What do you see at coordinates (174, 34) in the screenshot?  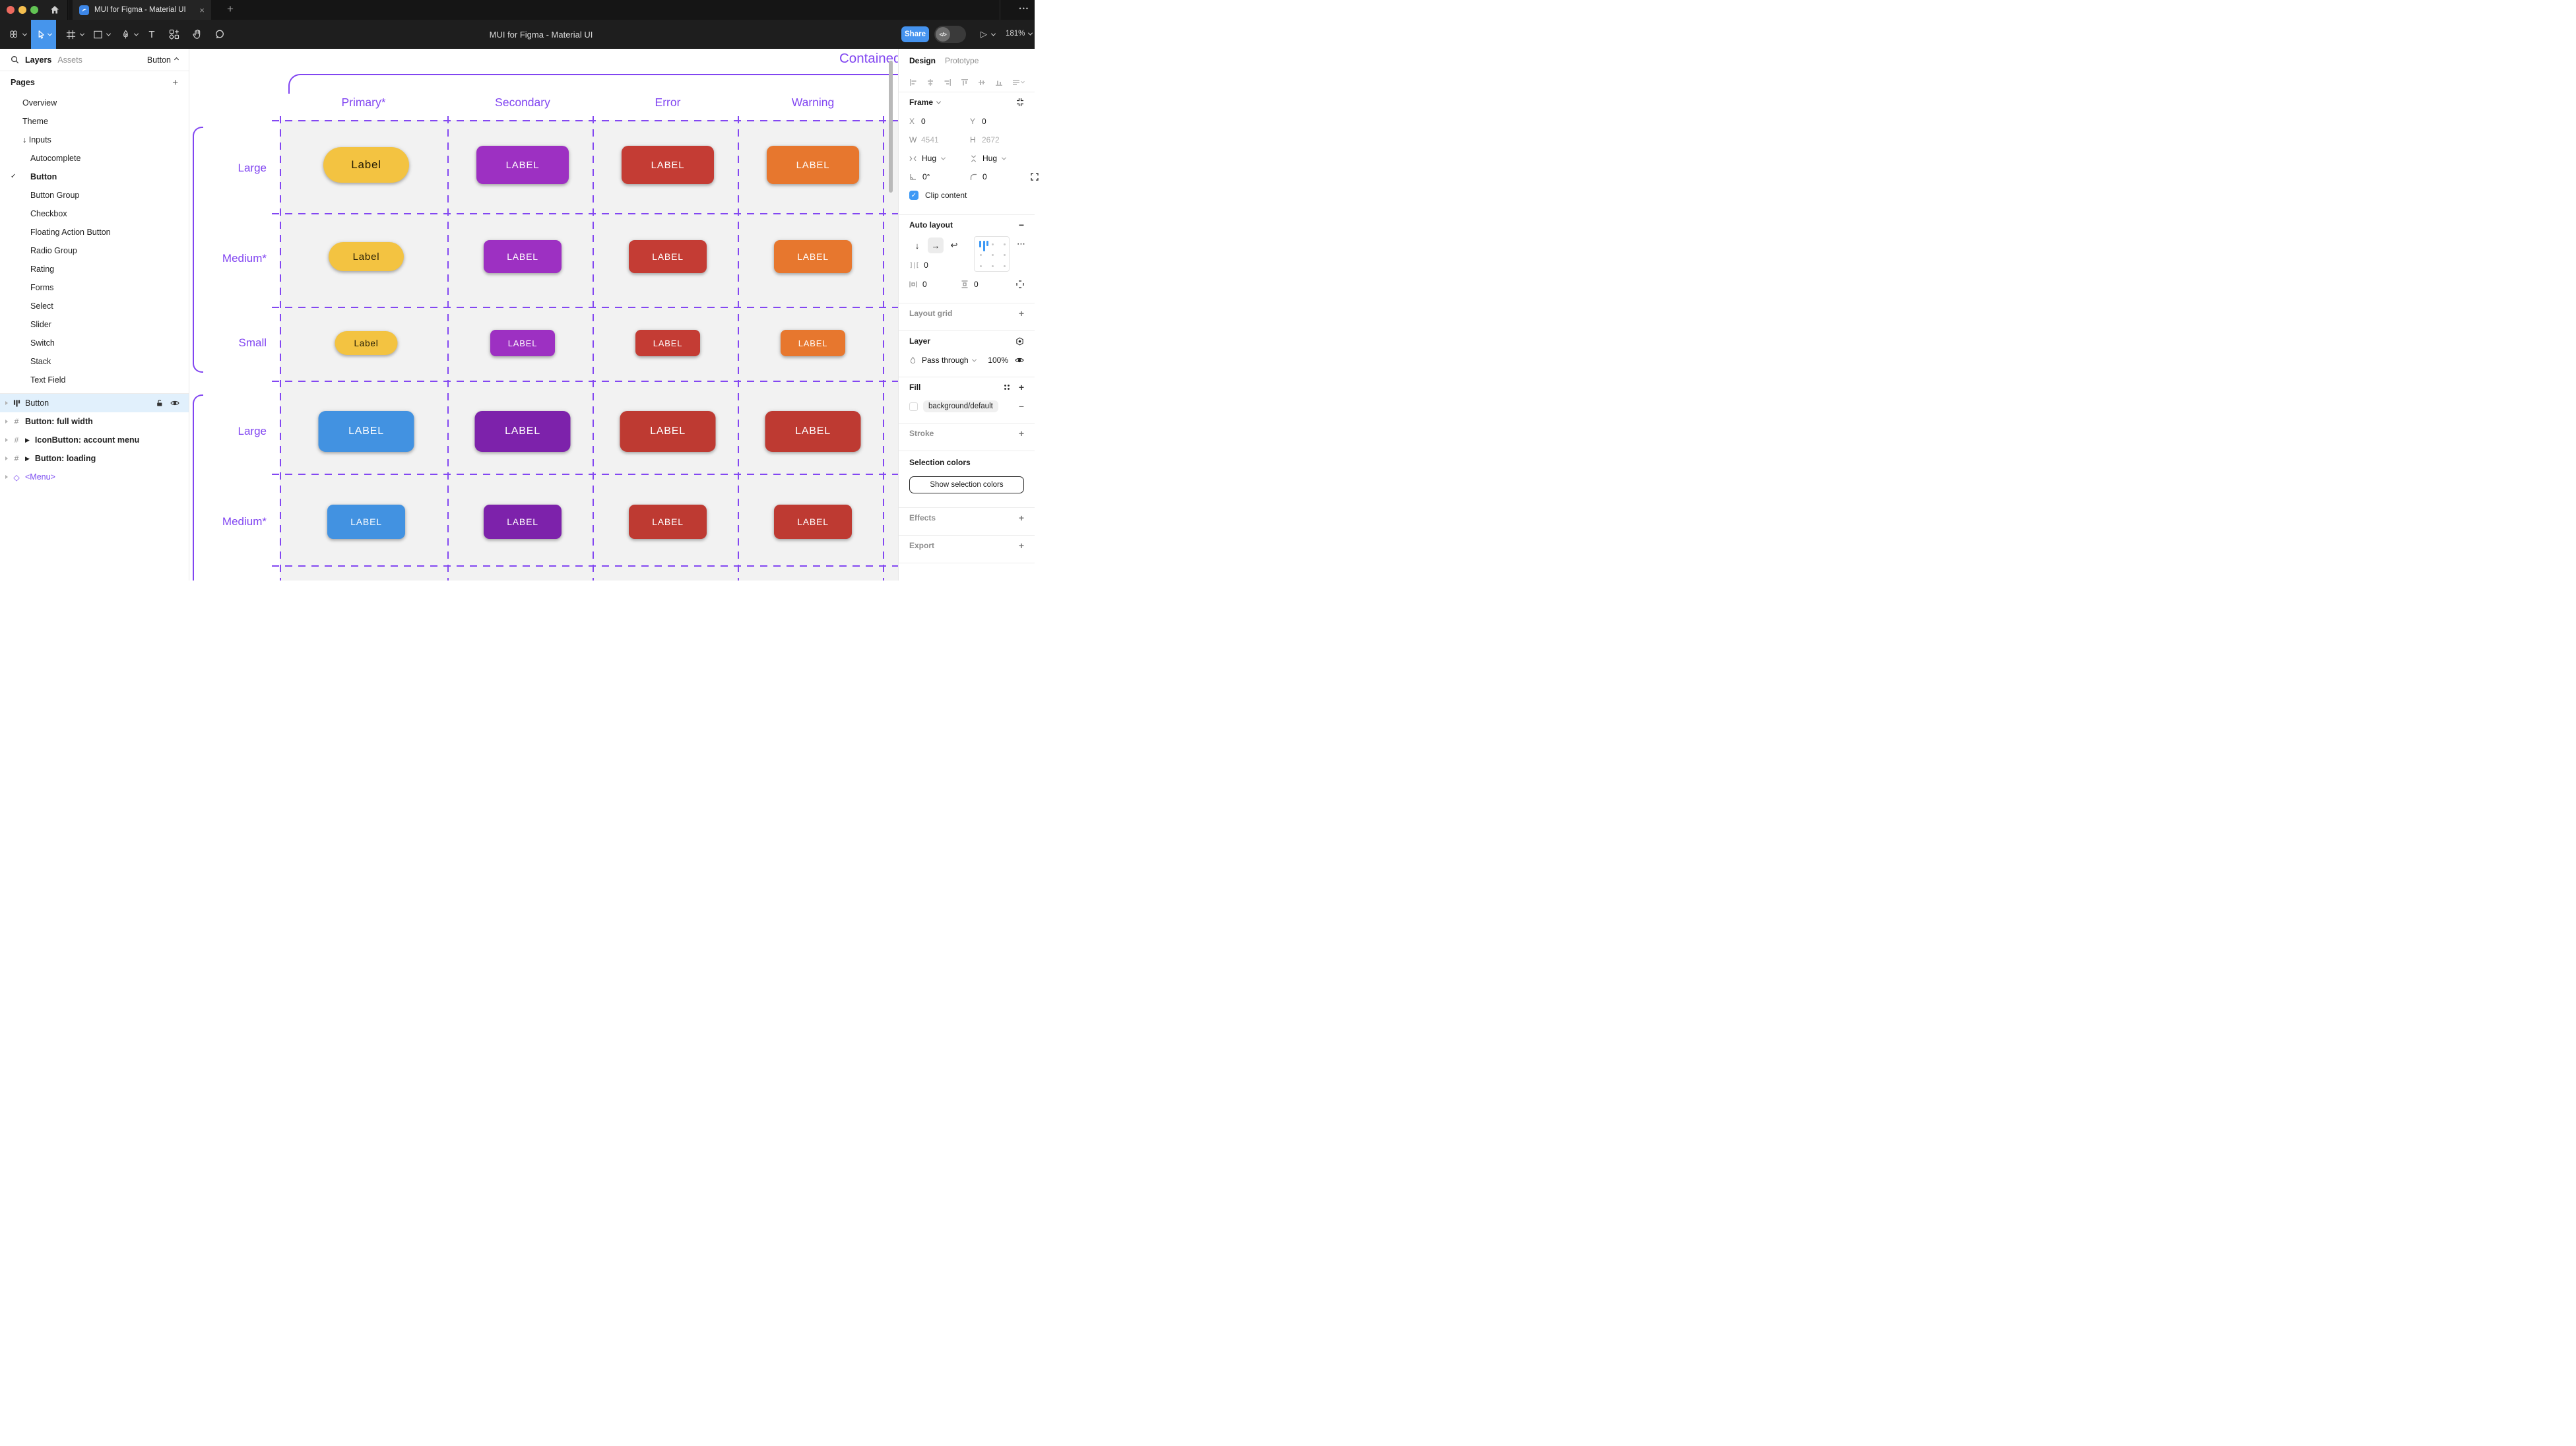 I see `resources-tool-icon` at bounding box center [174, 34].